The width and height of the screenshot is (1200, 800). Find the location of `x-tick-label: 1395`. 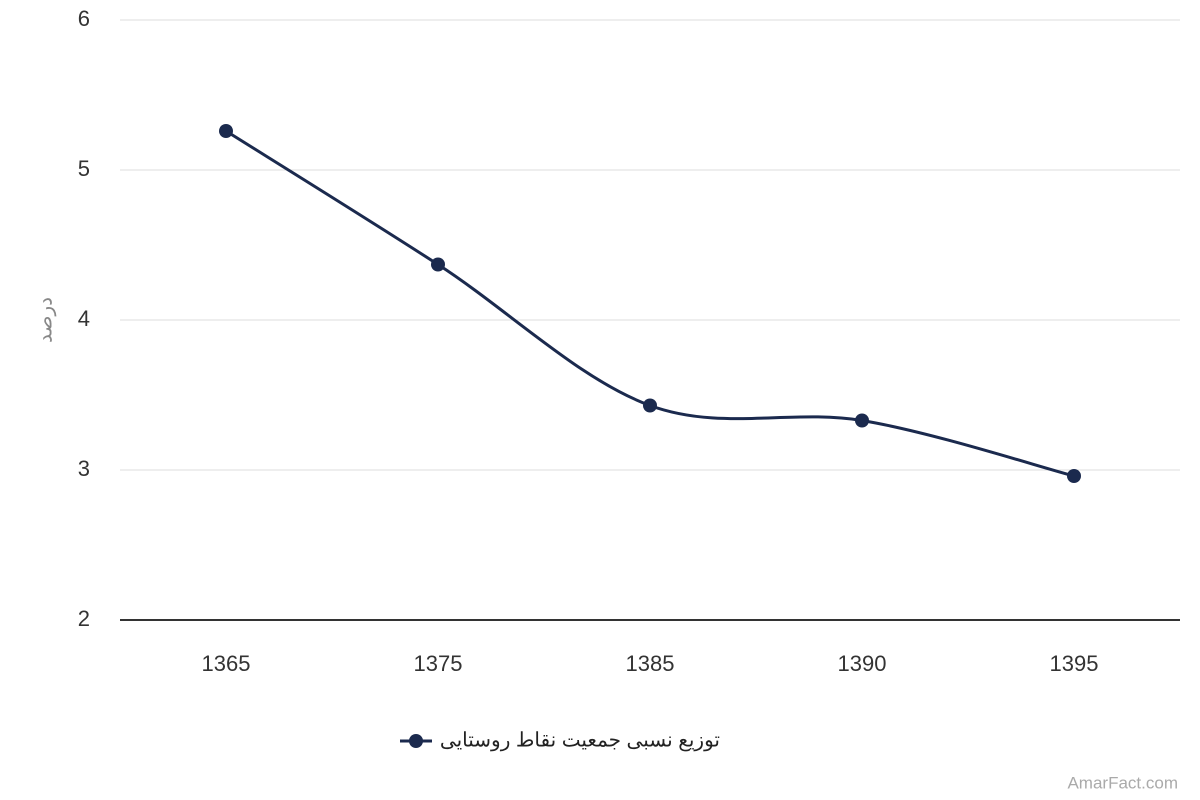

x-tick-label: 1395 is located at coordinates (1074, 663).